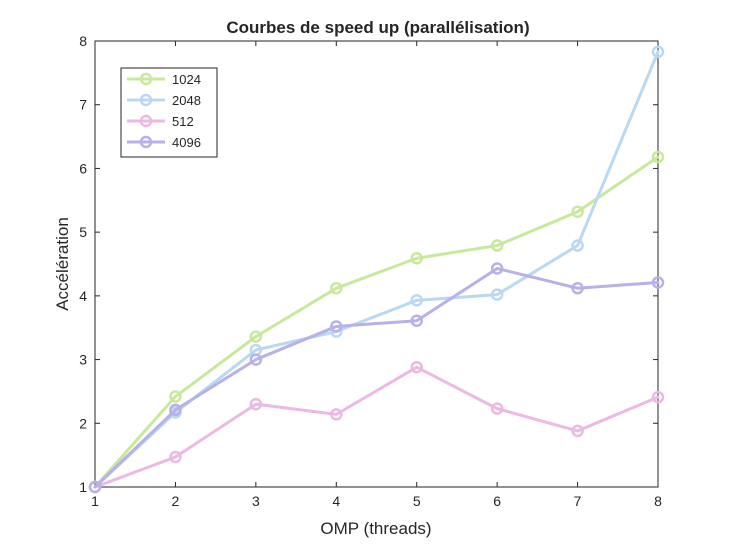 Image resolution: width=729 pixels, height=547 pixels. I want to click on legend-label: 2048, so click(186, 100).